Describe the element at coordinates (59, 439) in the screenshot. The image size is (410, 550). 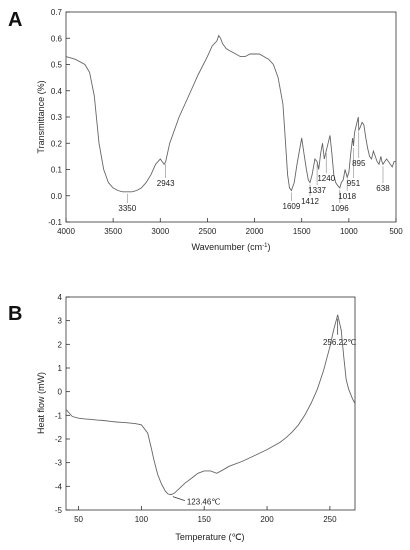
I see `y-tick-label: -2` at that location.